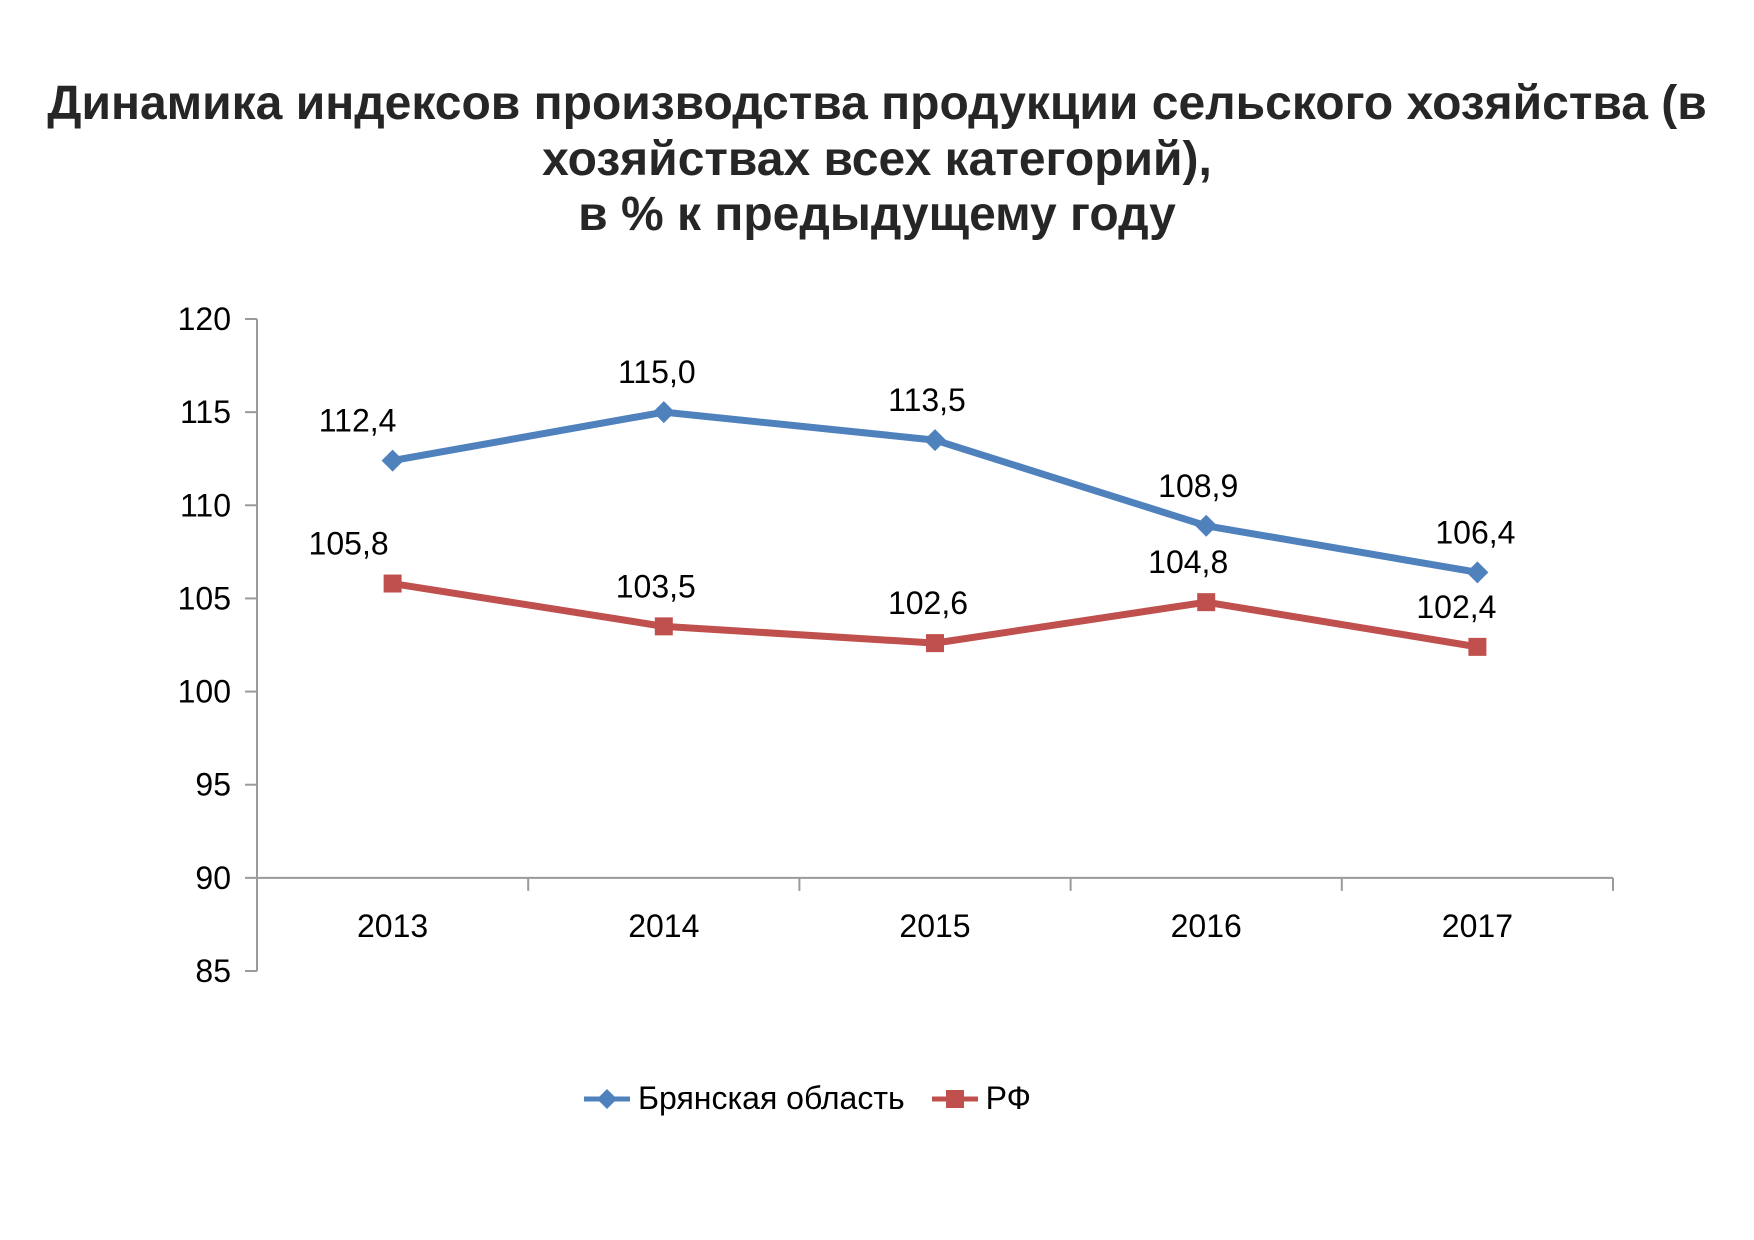 This screenshot has width=1754, height=1240. I want to click on legend-item-rf: РФ, so click(981, 1098).